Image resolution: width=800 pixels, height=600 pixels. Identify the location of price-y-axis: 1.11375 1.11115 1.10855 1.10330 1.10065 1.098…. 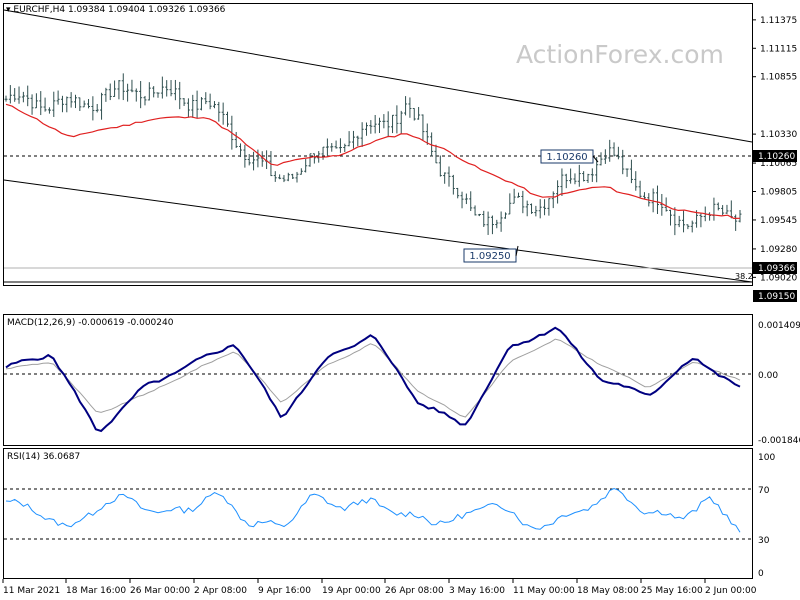
(774, 149).